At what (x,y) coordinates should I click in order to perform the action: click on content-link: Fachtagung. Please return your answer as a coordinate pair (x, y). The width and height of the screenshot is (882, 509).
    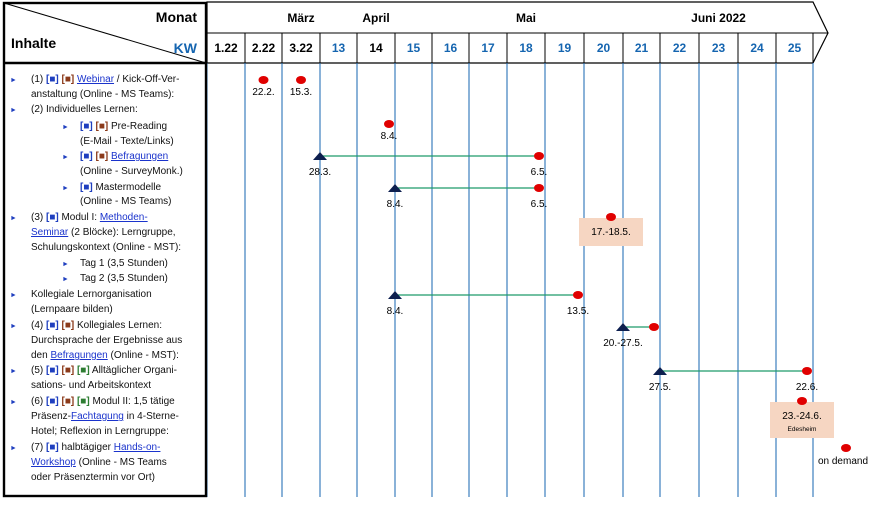
    Looking at the image, I should click on (97, 416).